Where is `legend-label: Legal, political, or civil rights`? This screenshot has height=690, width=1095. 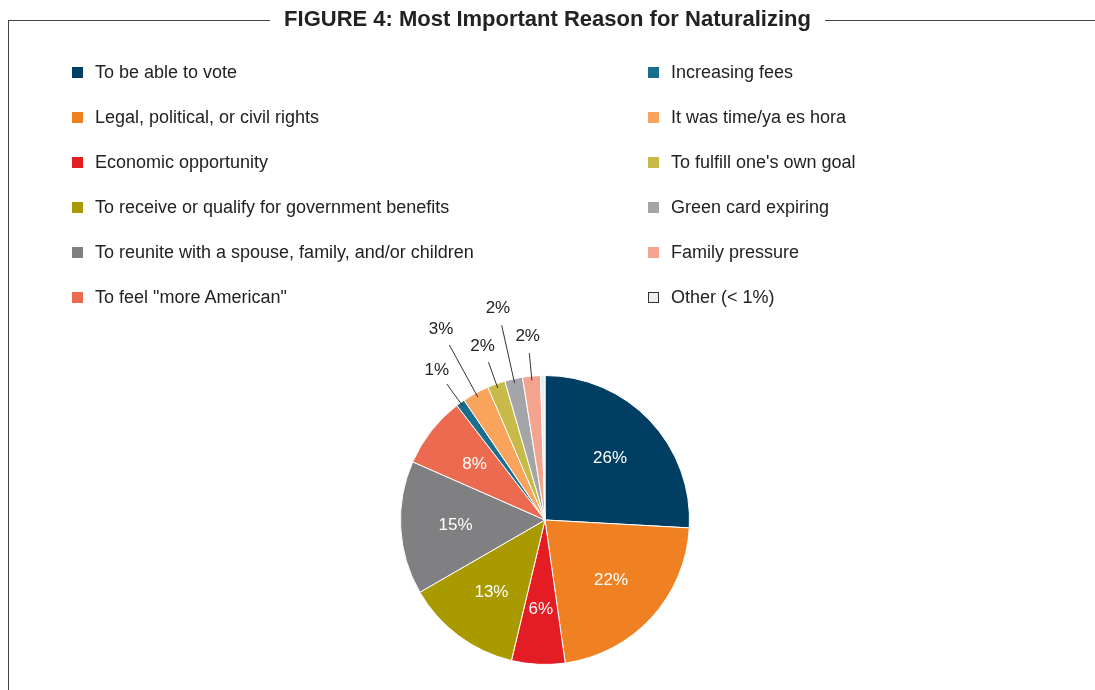
legend-label: Legal, political, or civil rights is located at coordinates (207, 117).